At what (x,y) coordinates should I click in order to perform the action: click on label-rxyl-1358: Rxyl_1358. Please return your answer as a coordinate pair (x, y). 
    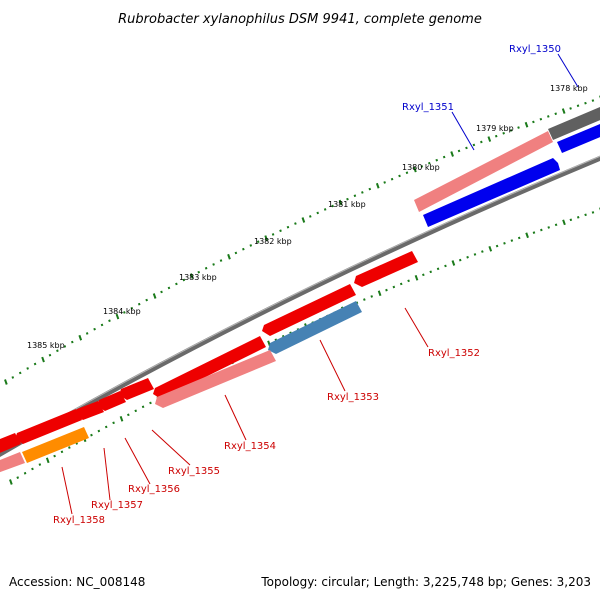
    Looking at the image, I should click on (79, 520).